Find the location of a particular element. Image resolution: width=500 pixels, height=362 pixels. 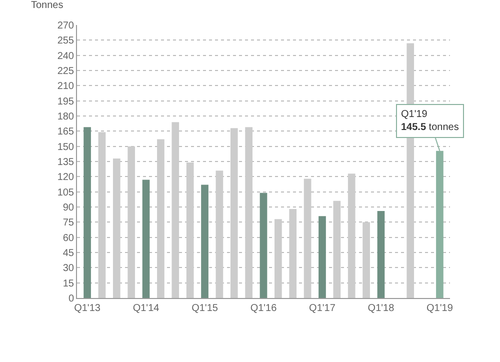

y-tick-label: 75 is located at coordinates (68, 223).